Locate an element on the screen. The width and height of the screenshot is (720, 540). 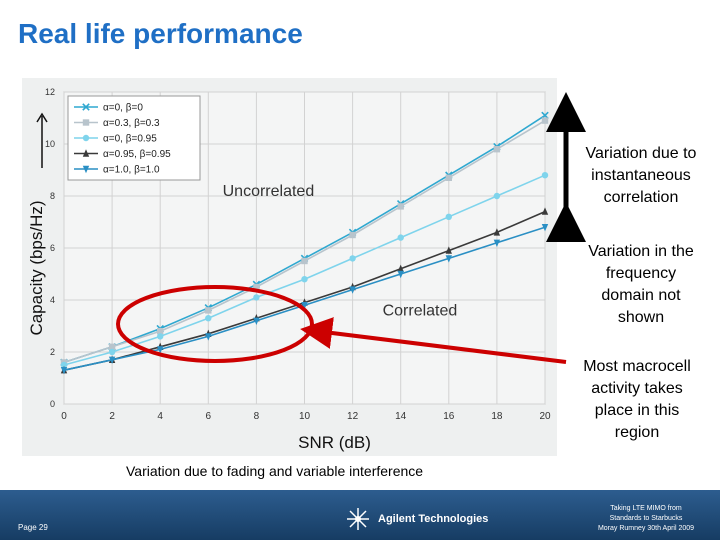
y-tick-label: 10 is located at coordinates (50, 144).